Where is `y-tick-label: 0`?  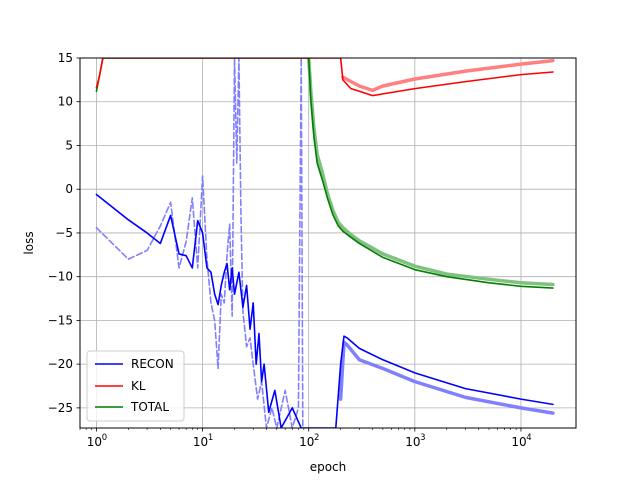
y-tick-label: 0 is located at coordinates (69, 189).